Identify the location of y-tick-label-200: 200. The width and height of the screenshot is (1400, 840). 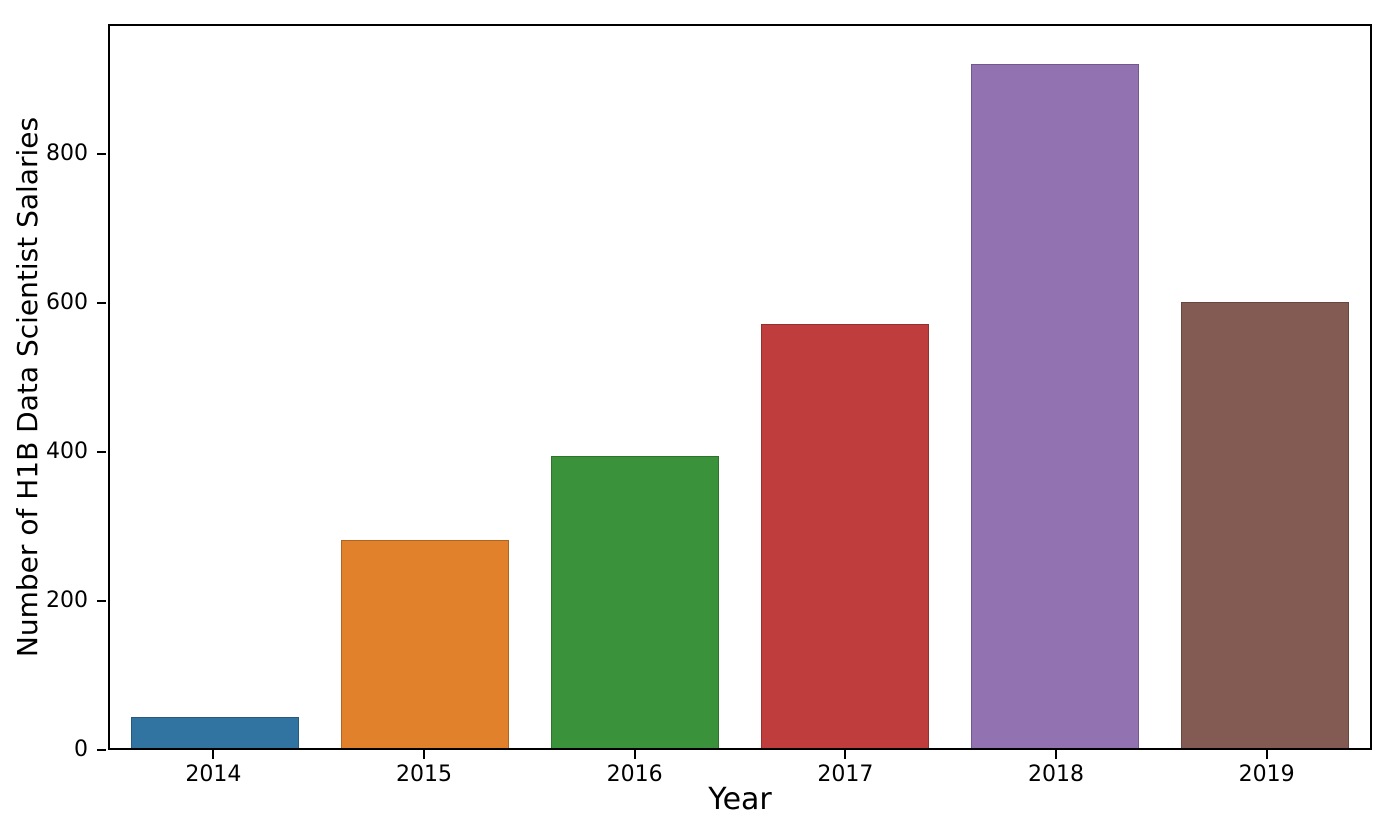
(67, 601).